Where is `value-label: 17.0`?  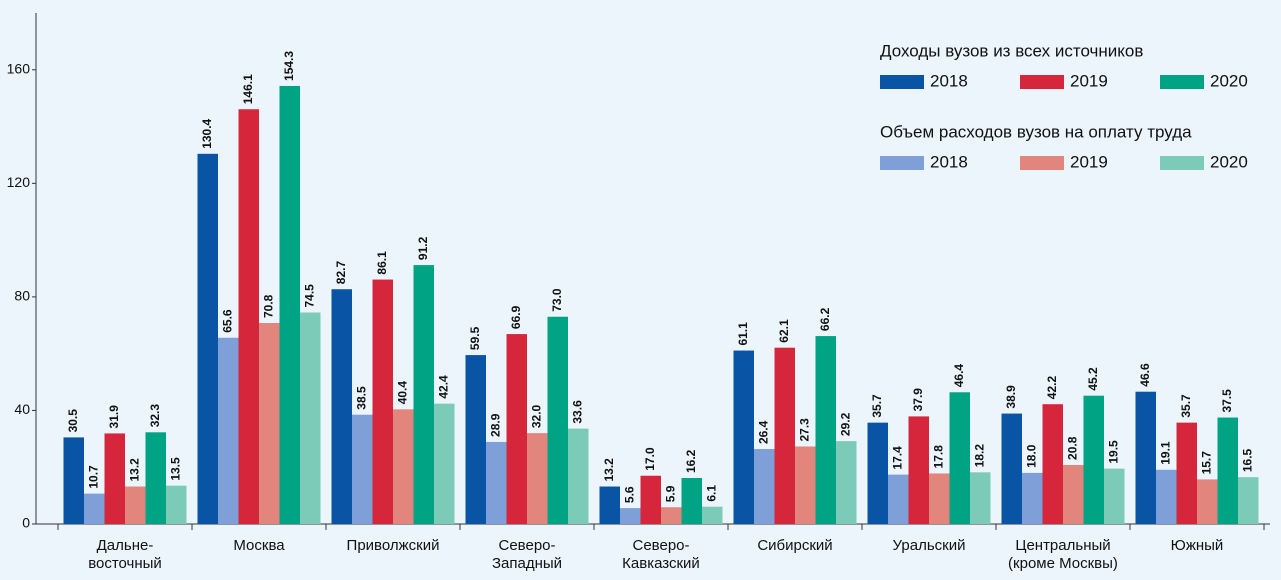
value-label: 17.0 is located at coordinates (650, 459).